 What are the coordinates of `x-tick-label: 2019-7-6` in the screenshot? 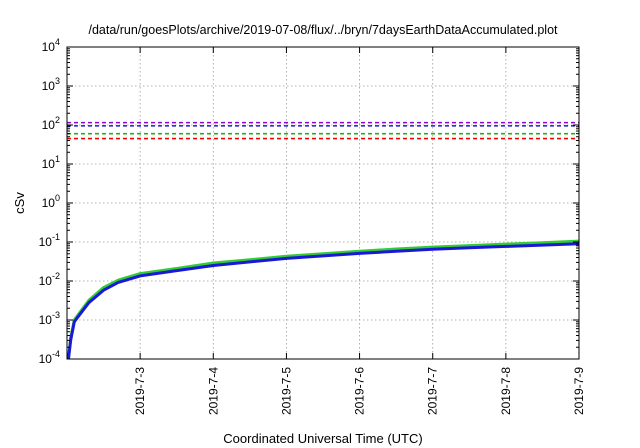 It's located at (360, 391).